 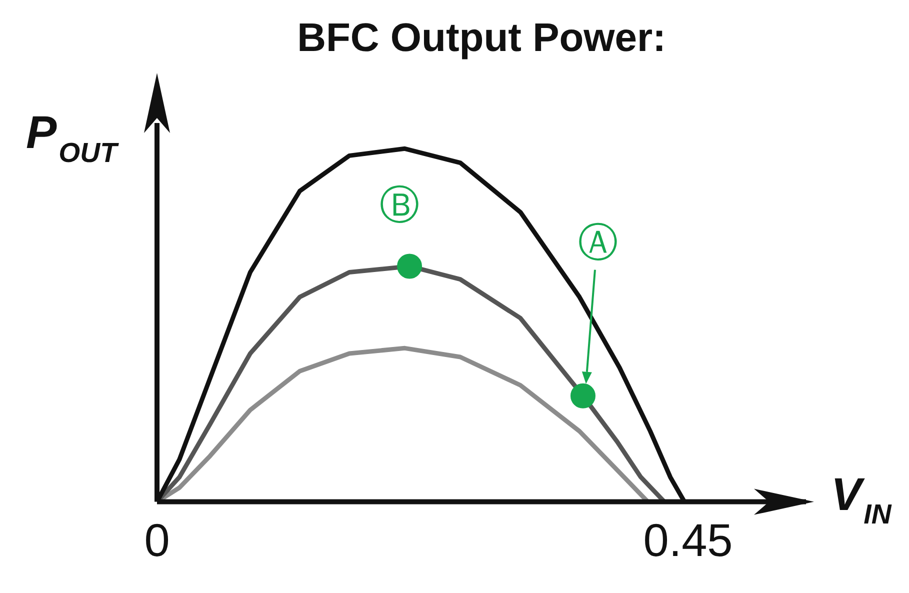 What do you see at coordinates (688, 540) in the screenshot?
I see `x-tick-label: 0.45` at bounding box center [688, 540].